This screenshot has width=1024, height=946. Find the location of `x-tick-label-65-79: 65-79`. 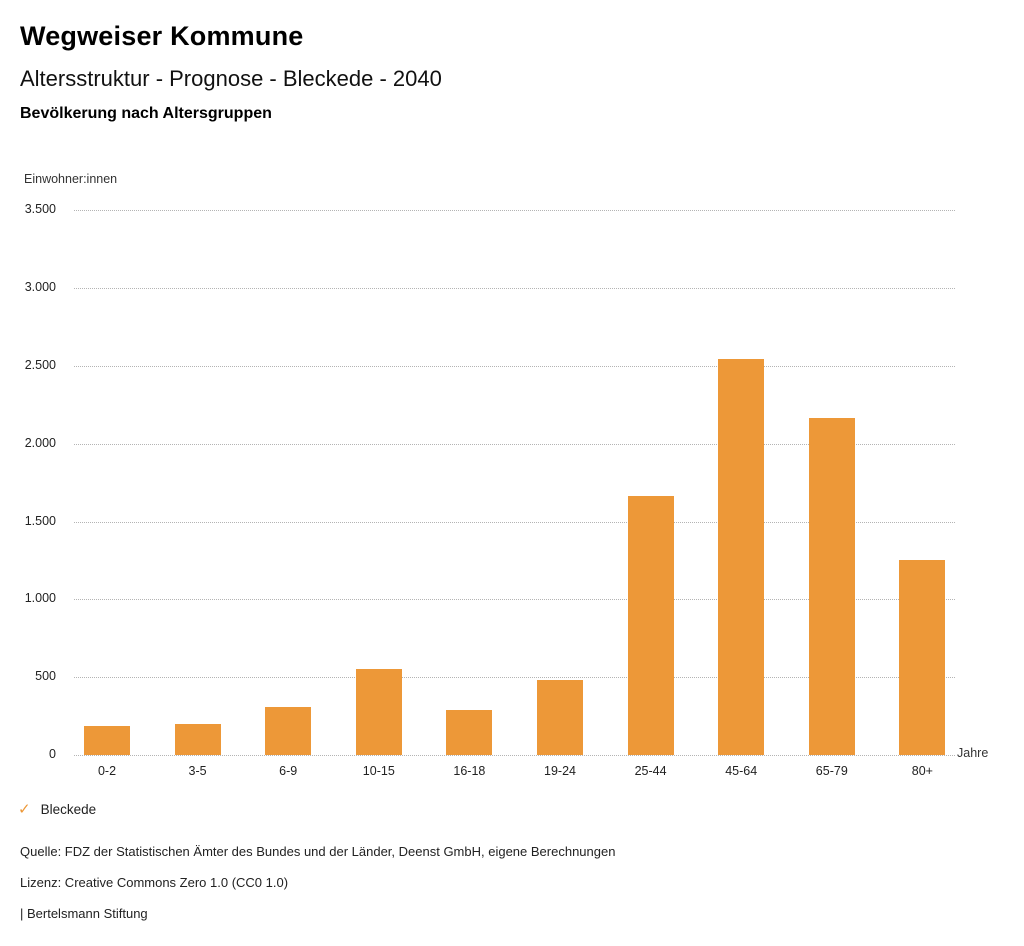

x-tick-label-65-79: 65-79 is located at coordinates (831, 771).